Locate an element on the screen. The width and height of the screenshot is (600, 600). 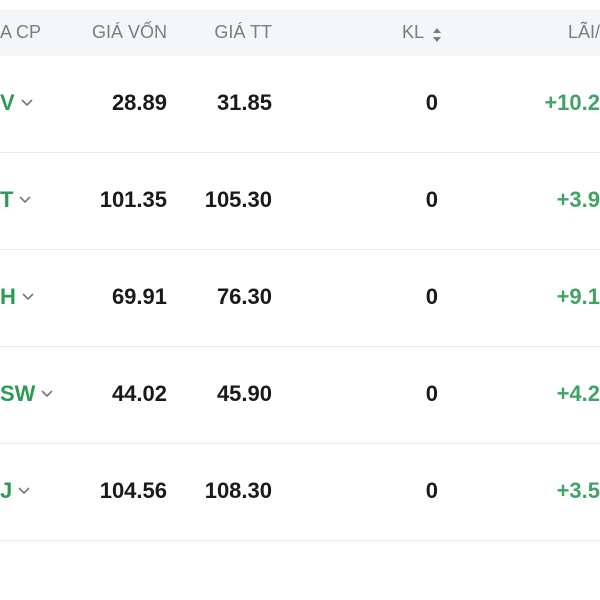
ticker-cell: T is located at coordinates (16, 200).